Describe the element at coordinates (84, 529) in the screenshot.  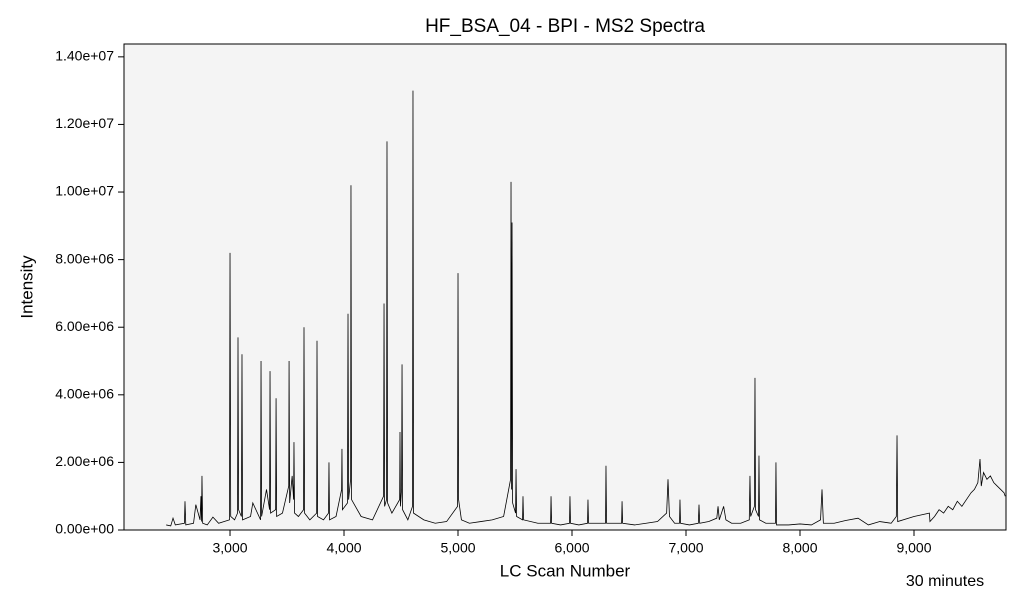
I see `y-tick-label: 0.00e+00` at that location.